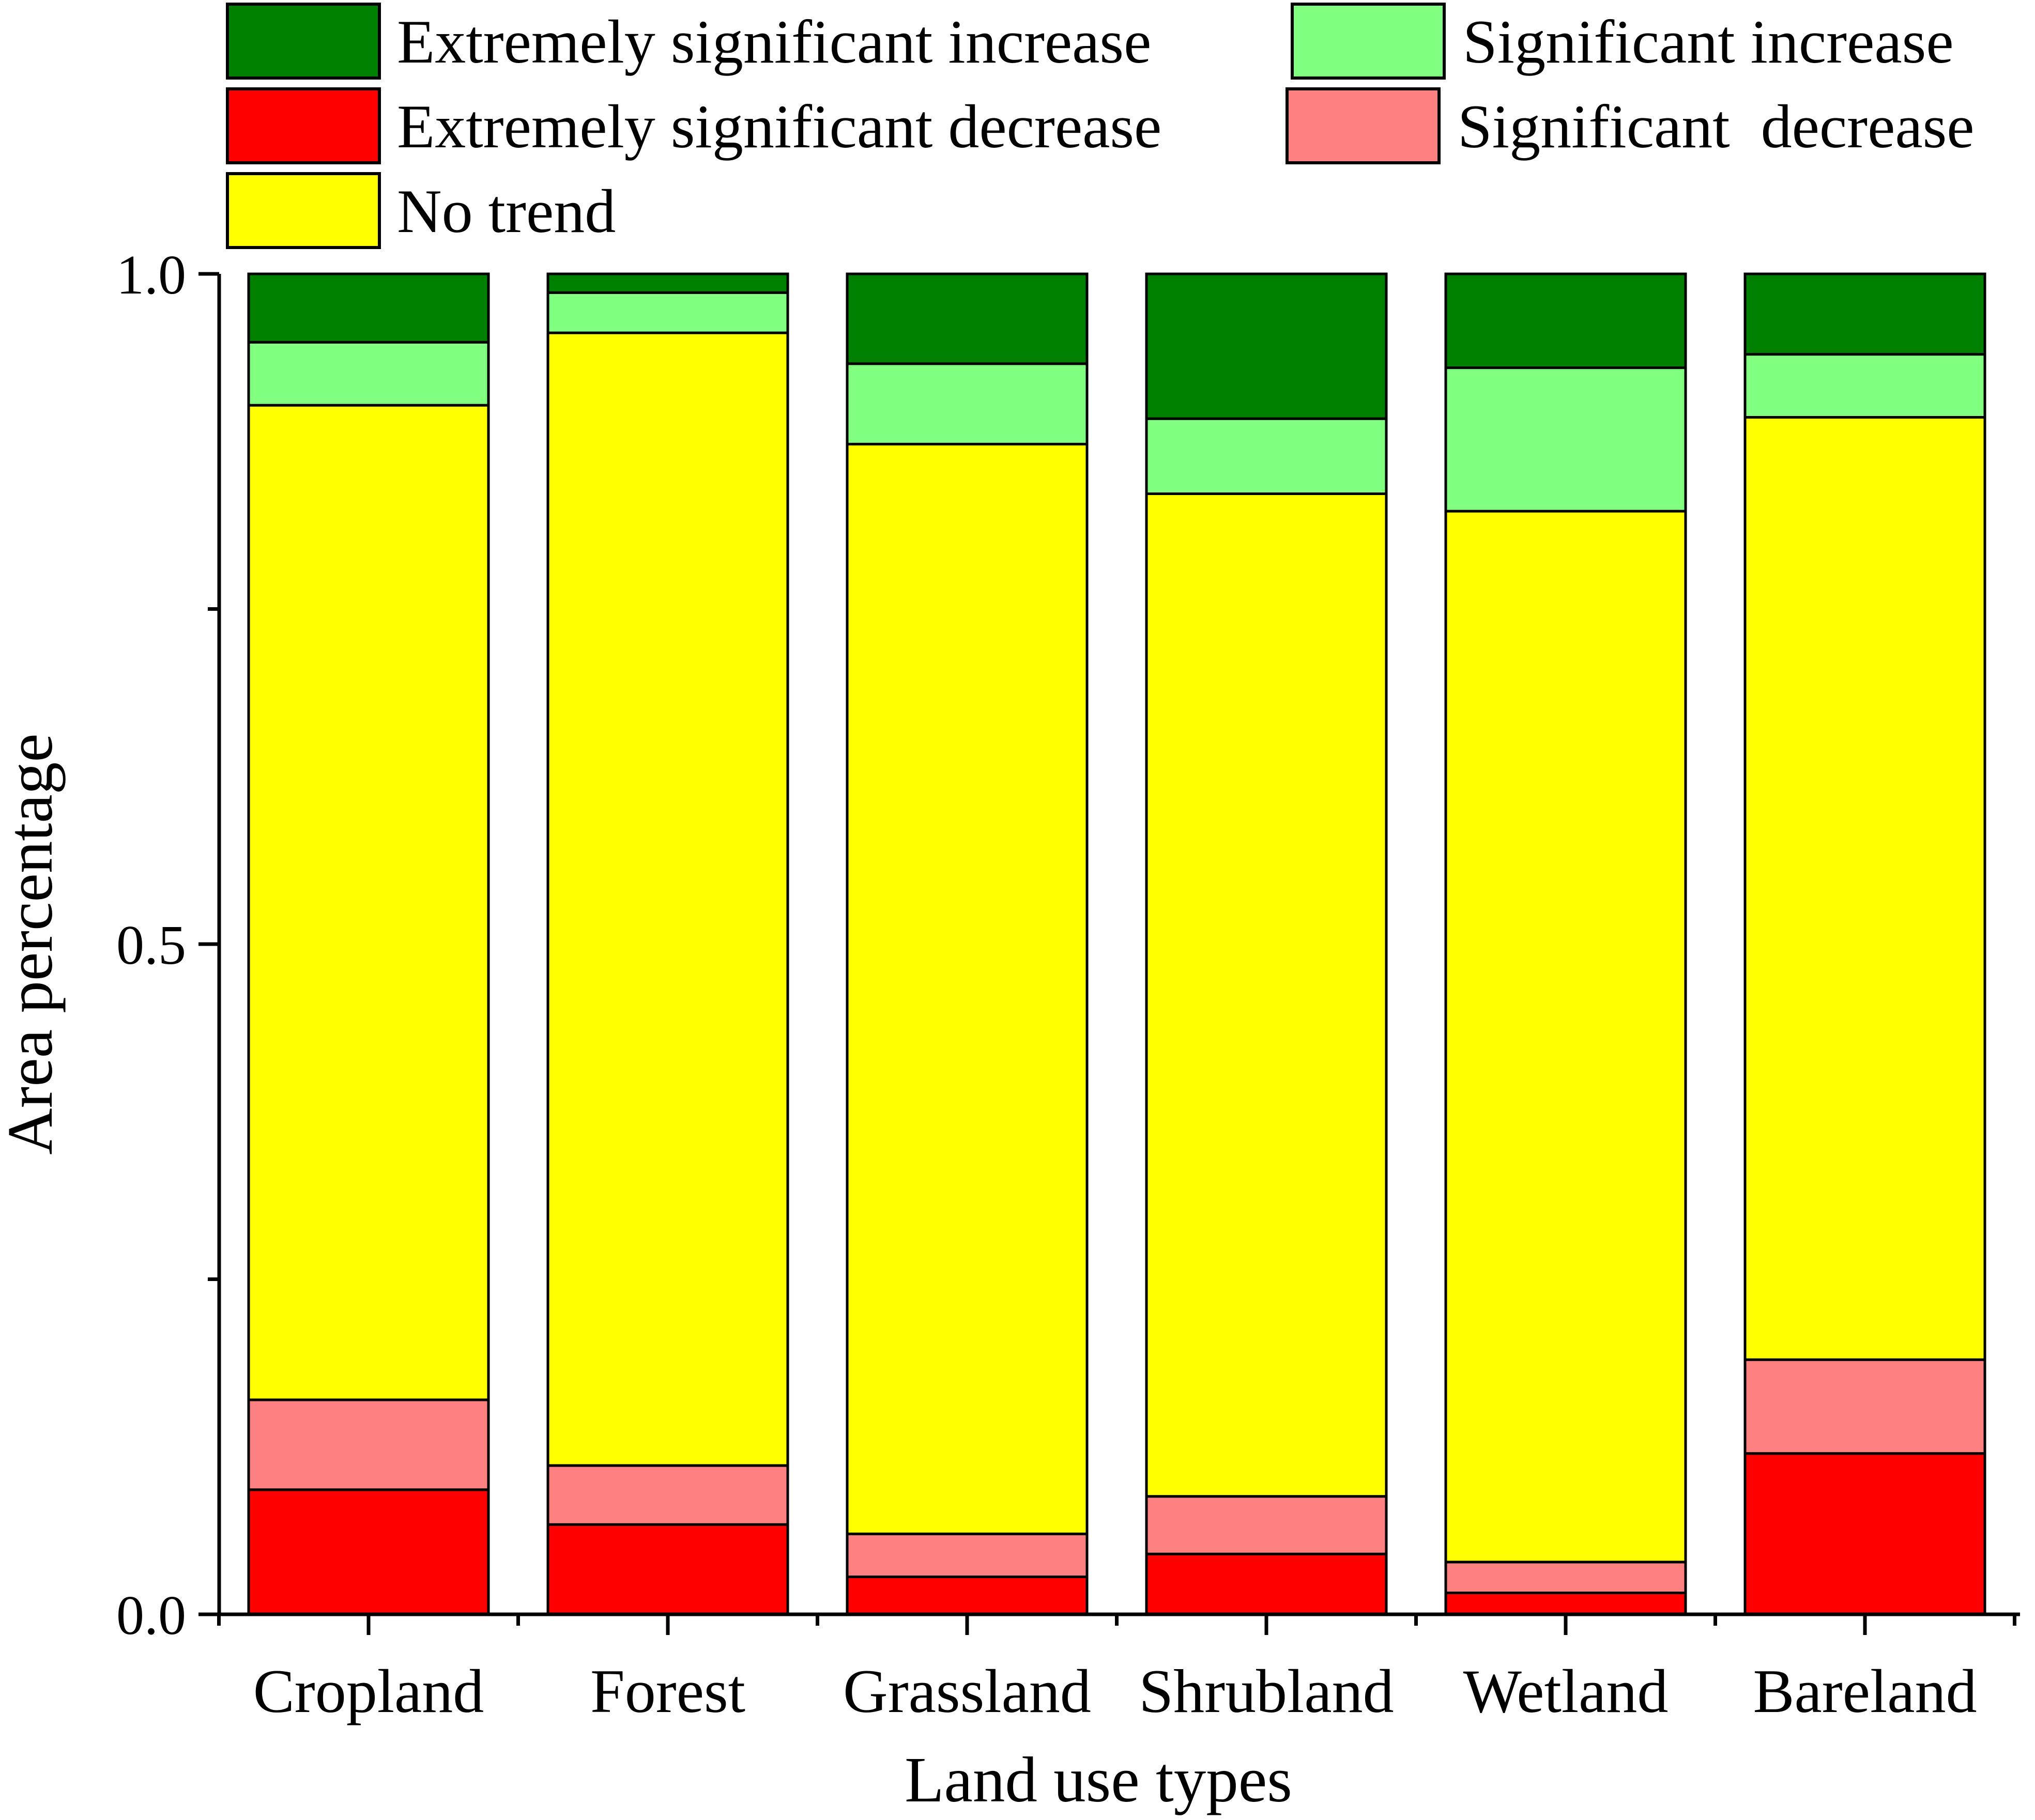  Describe the element at coordinates (368, 902) in the screenshot. I see `bar-cropland-no-trend` at that location.